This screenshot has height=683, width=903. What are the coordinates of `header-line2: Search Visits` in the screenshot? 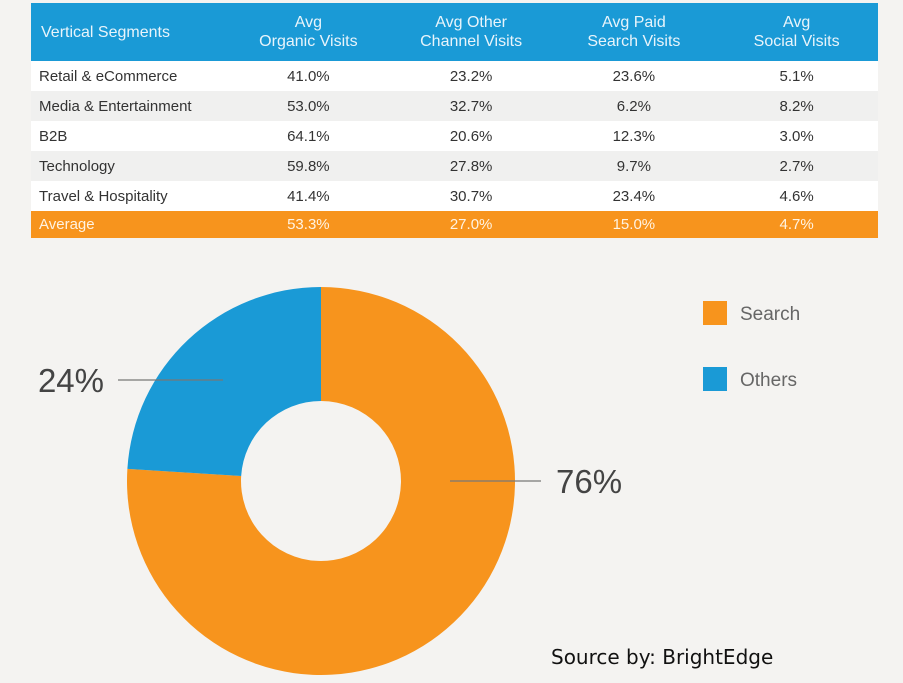 It's located at (634, 41).